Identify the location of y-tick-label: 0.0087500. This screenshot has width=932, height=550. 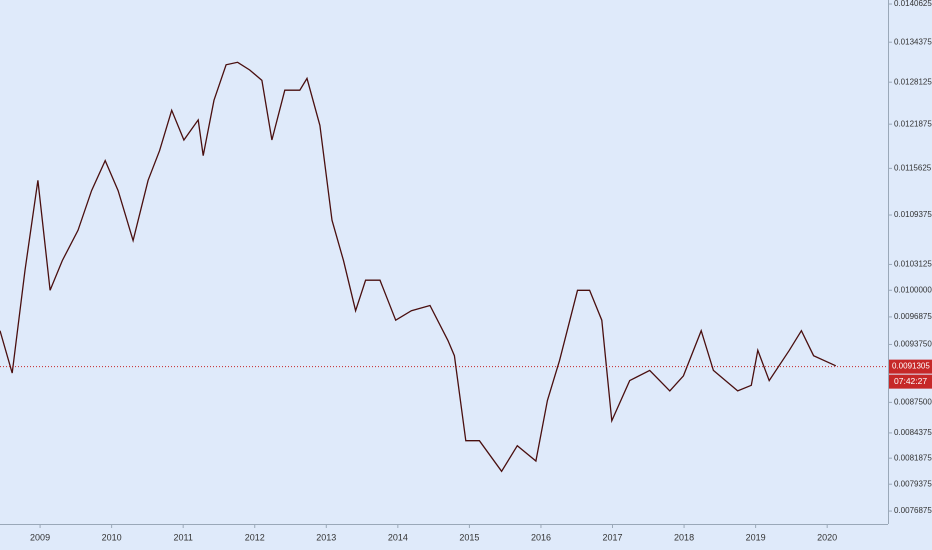
(913, 401).